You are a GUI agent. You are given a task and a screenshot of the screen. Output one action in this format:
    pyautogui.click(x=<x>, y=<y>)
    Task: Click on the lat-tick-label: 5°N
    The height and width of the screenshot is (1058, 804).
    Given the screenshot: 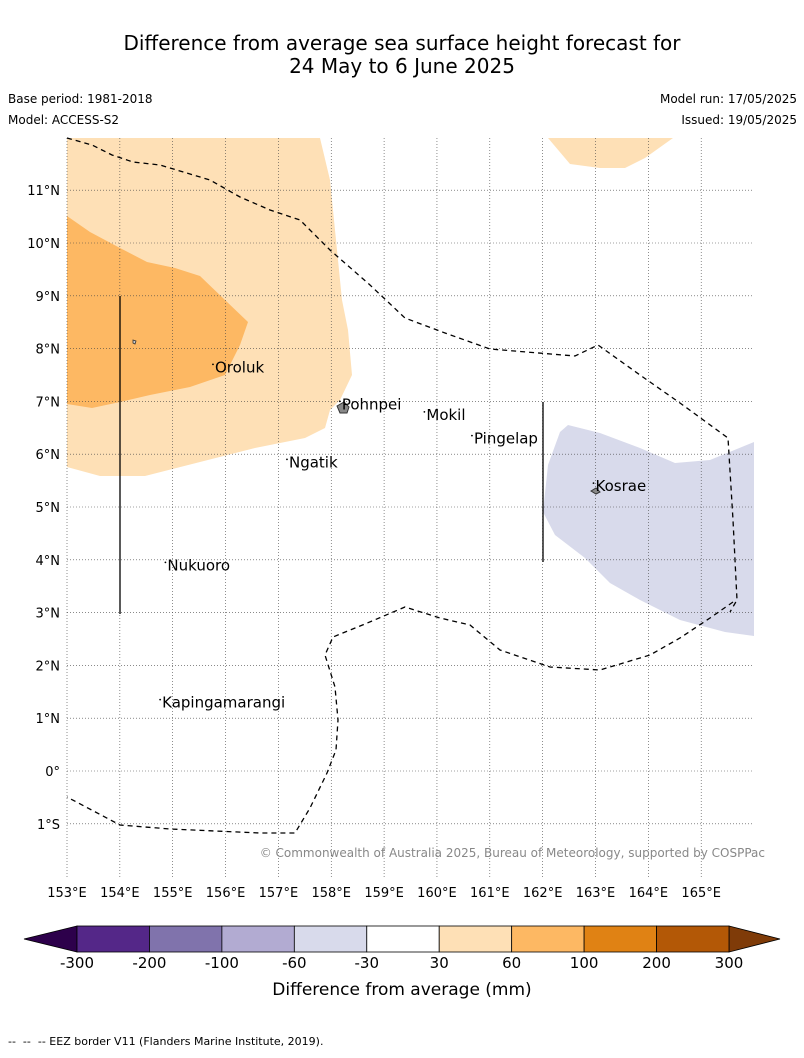 What is the action you would take?
    pyautogui.click(x=48, y=508)
    